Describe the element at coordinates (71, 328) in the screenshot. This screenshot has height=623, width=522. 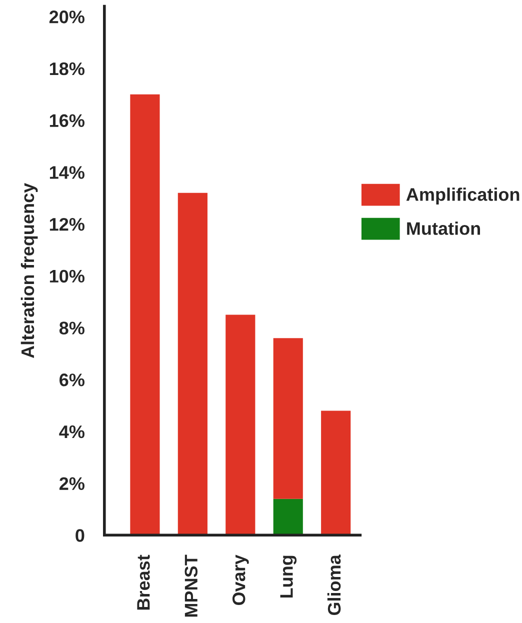
I see `y-tick-label: 8%` at that location.